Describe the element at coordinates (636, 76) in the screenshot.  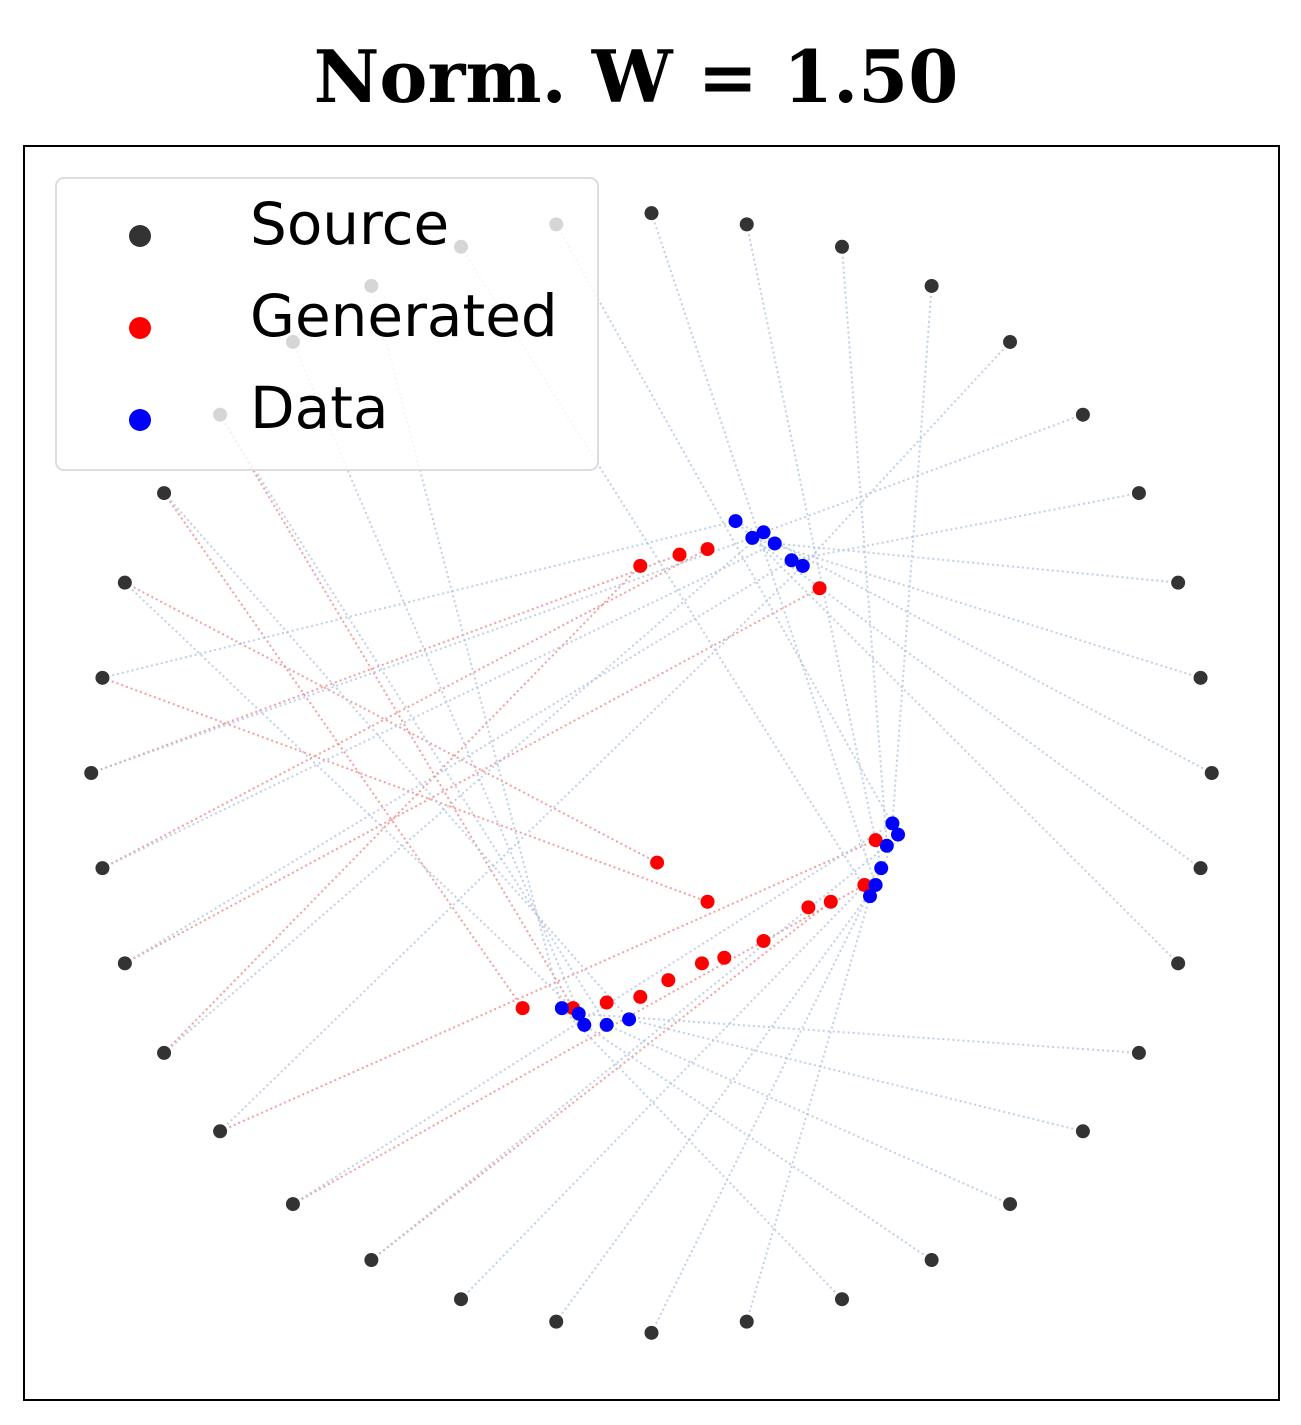
I see `chart-title: Norm. W = 1.50` at that location.